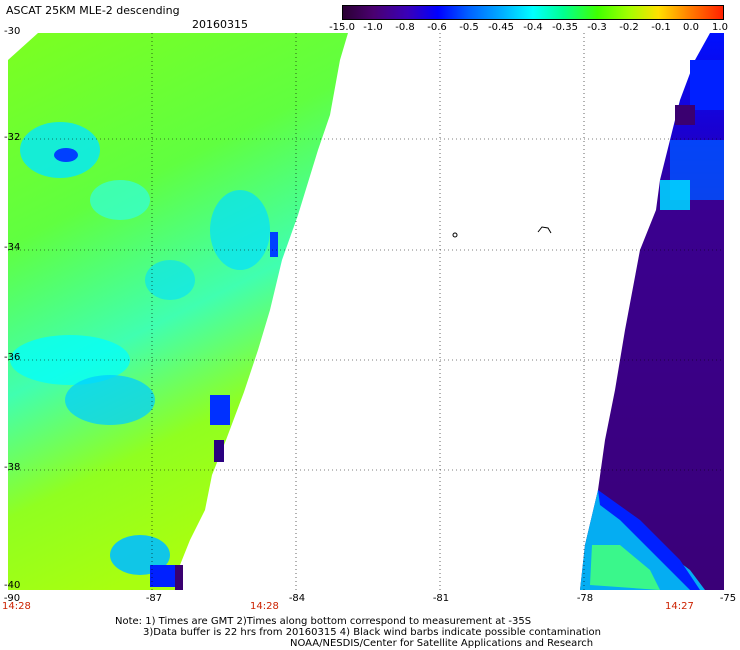 This screenshot has width=740, height=650. What do you see at coordinates (12, 598) in the screenshot?
I see `lon-label: -90` at bounding box center [12, 598].